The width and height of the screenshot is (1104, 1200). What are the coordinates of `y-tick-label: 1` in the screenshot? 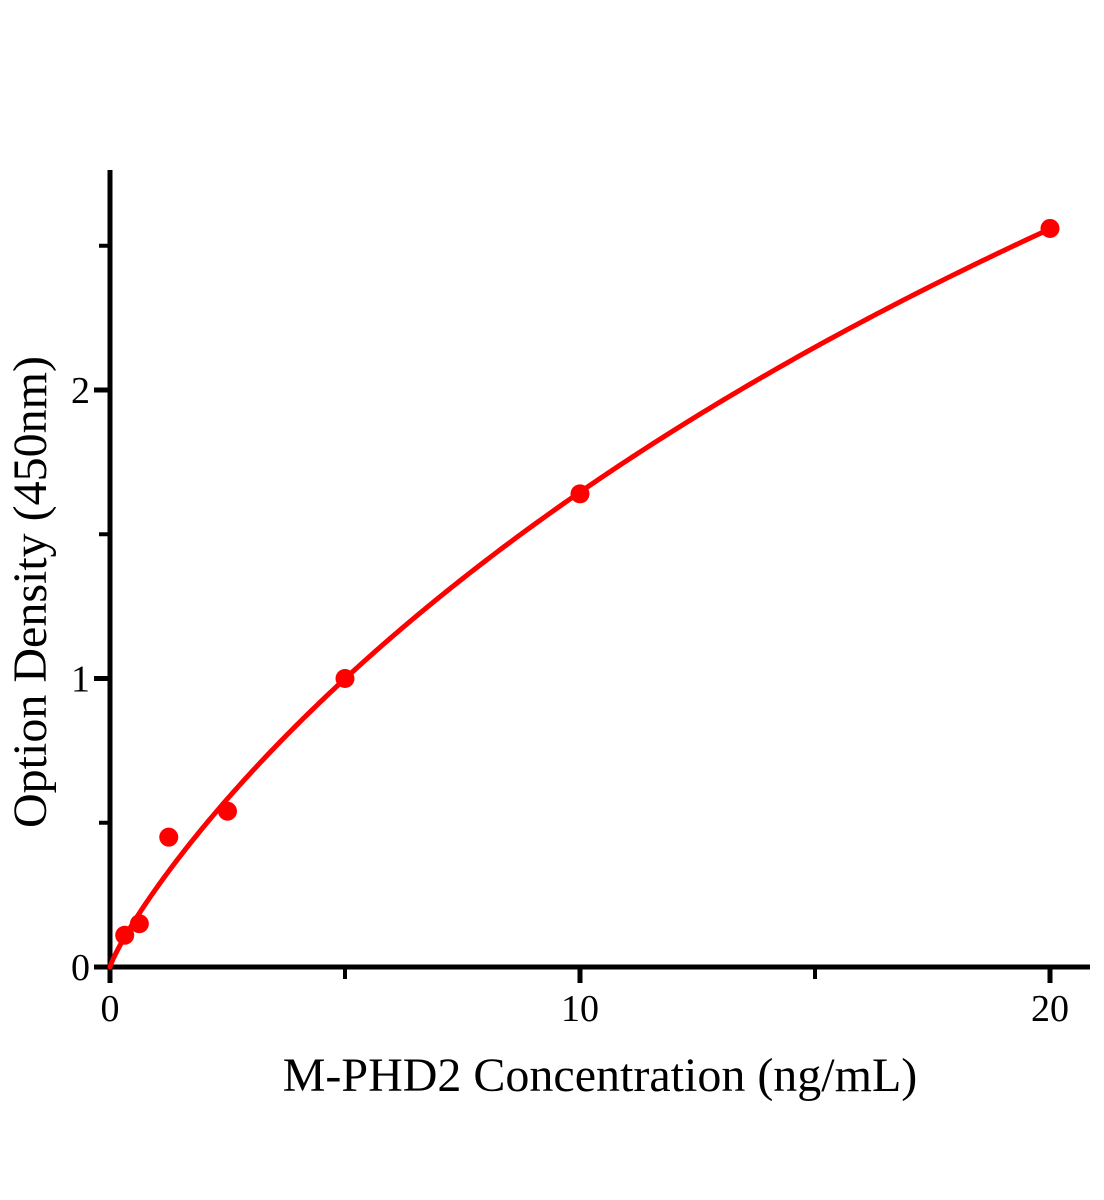 It's located at (80, 680).